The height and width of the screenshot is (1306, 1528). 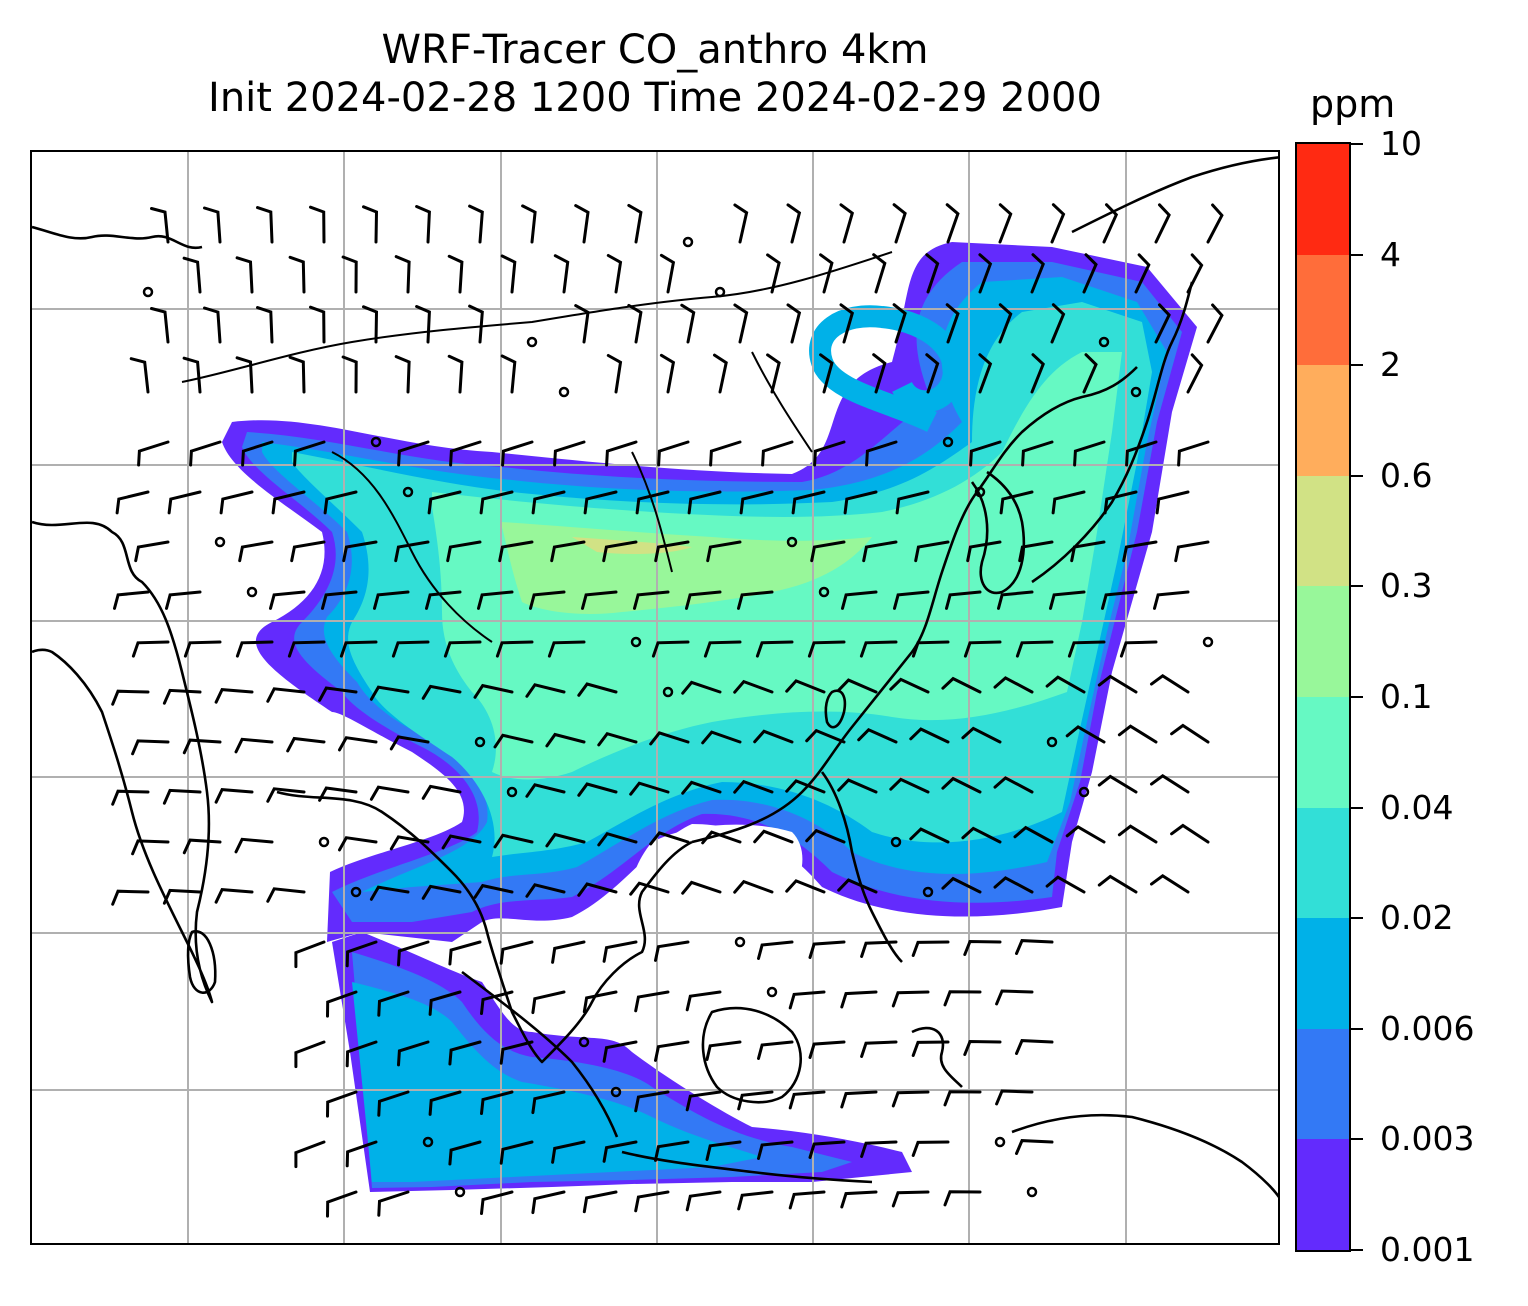 I want to click on colorbar-tick-label: 2, so click(x=1390, y=365).